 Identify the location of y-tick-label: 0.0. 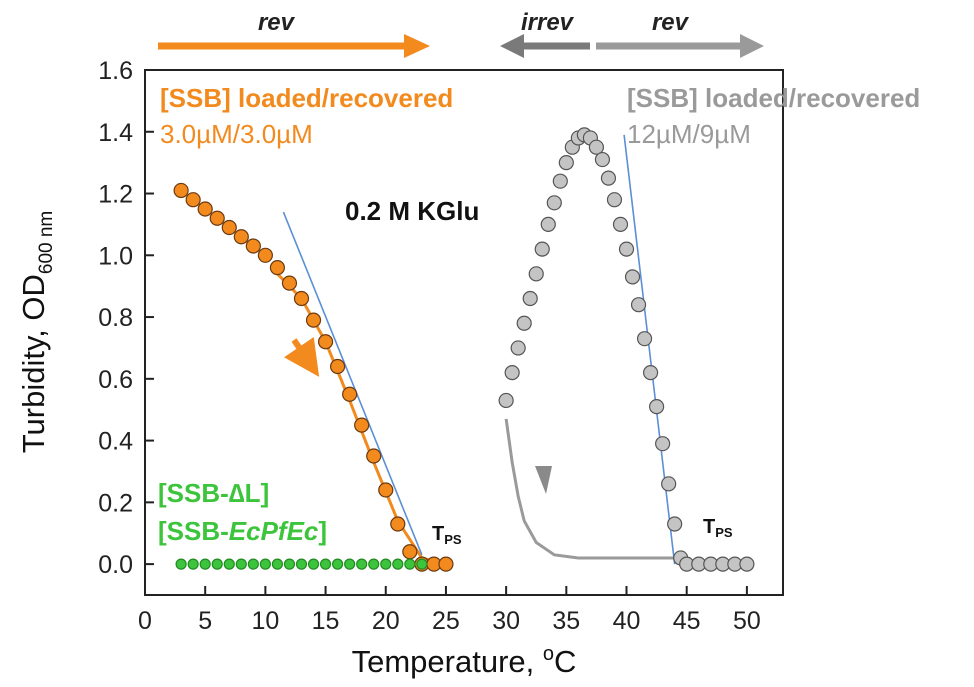
(115, 565).